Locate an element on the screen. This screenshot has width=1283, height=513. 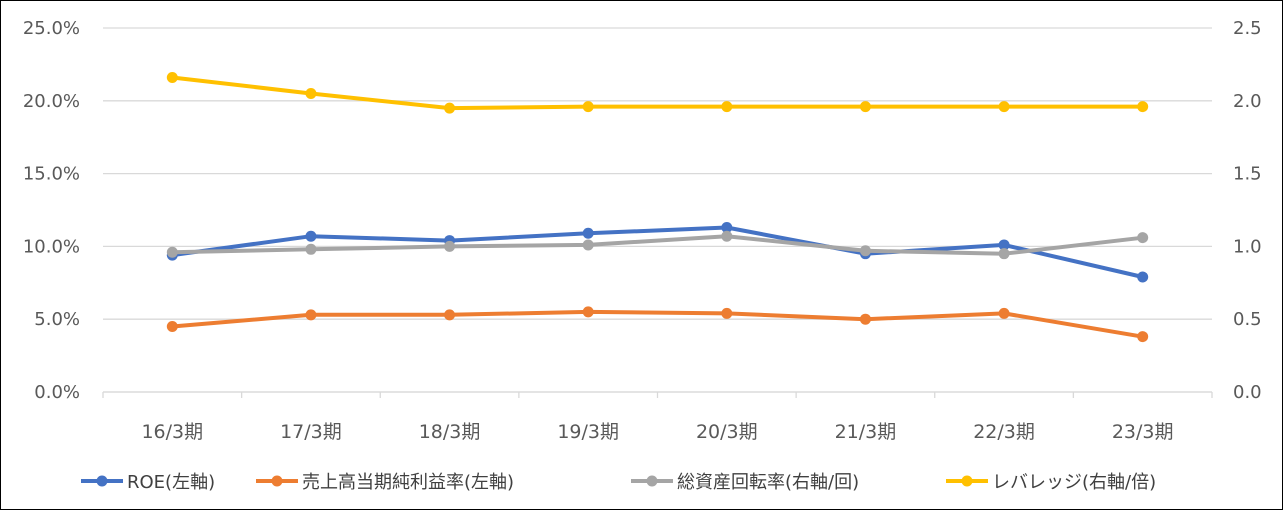
left-axis-tick-label: 0.0% is located at coordinates (57, 392).